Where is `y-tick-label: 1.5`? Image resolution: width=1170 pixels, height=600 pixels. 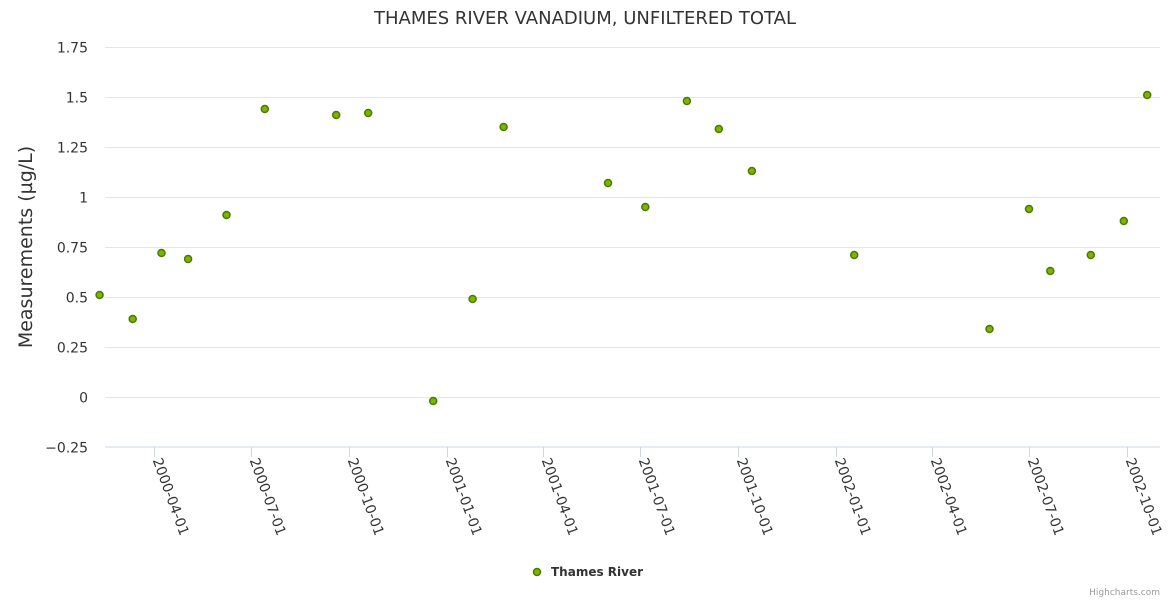
y-tick-label: 1.5 is located at coordinates (77, 99).